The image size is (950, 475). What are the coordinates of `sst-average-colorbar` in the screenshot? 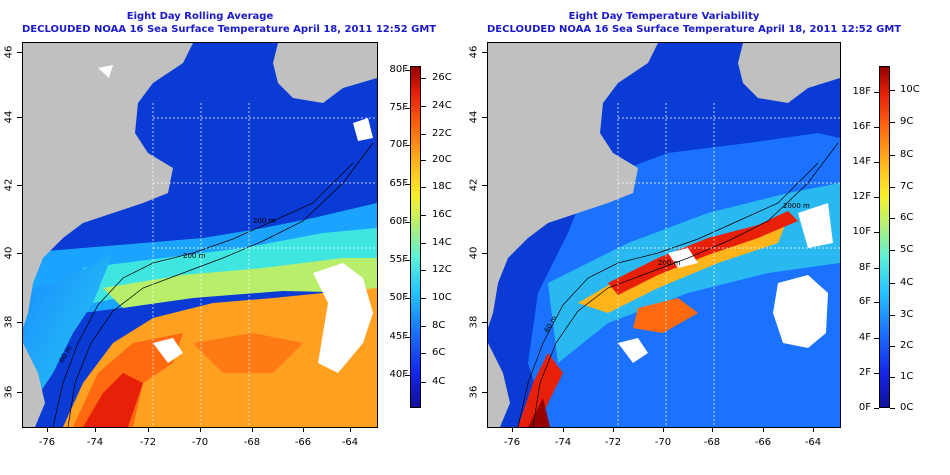 It's located at (415, 237).